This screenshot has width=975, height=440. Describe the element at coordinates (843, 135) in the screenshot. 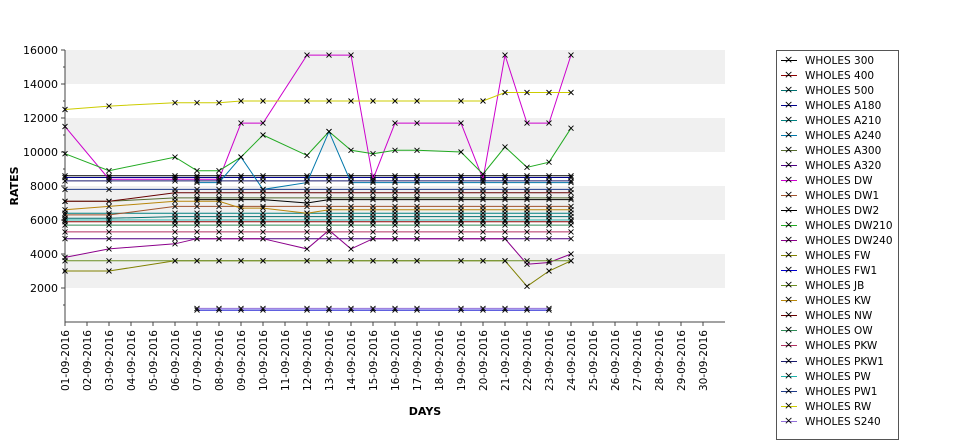

I see `legend-label: WHOLES A240` at that location.